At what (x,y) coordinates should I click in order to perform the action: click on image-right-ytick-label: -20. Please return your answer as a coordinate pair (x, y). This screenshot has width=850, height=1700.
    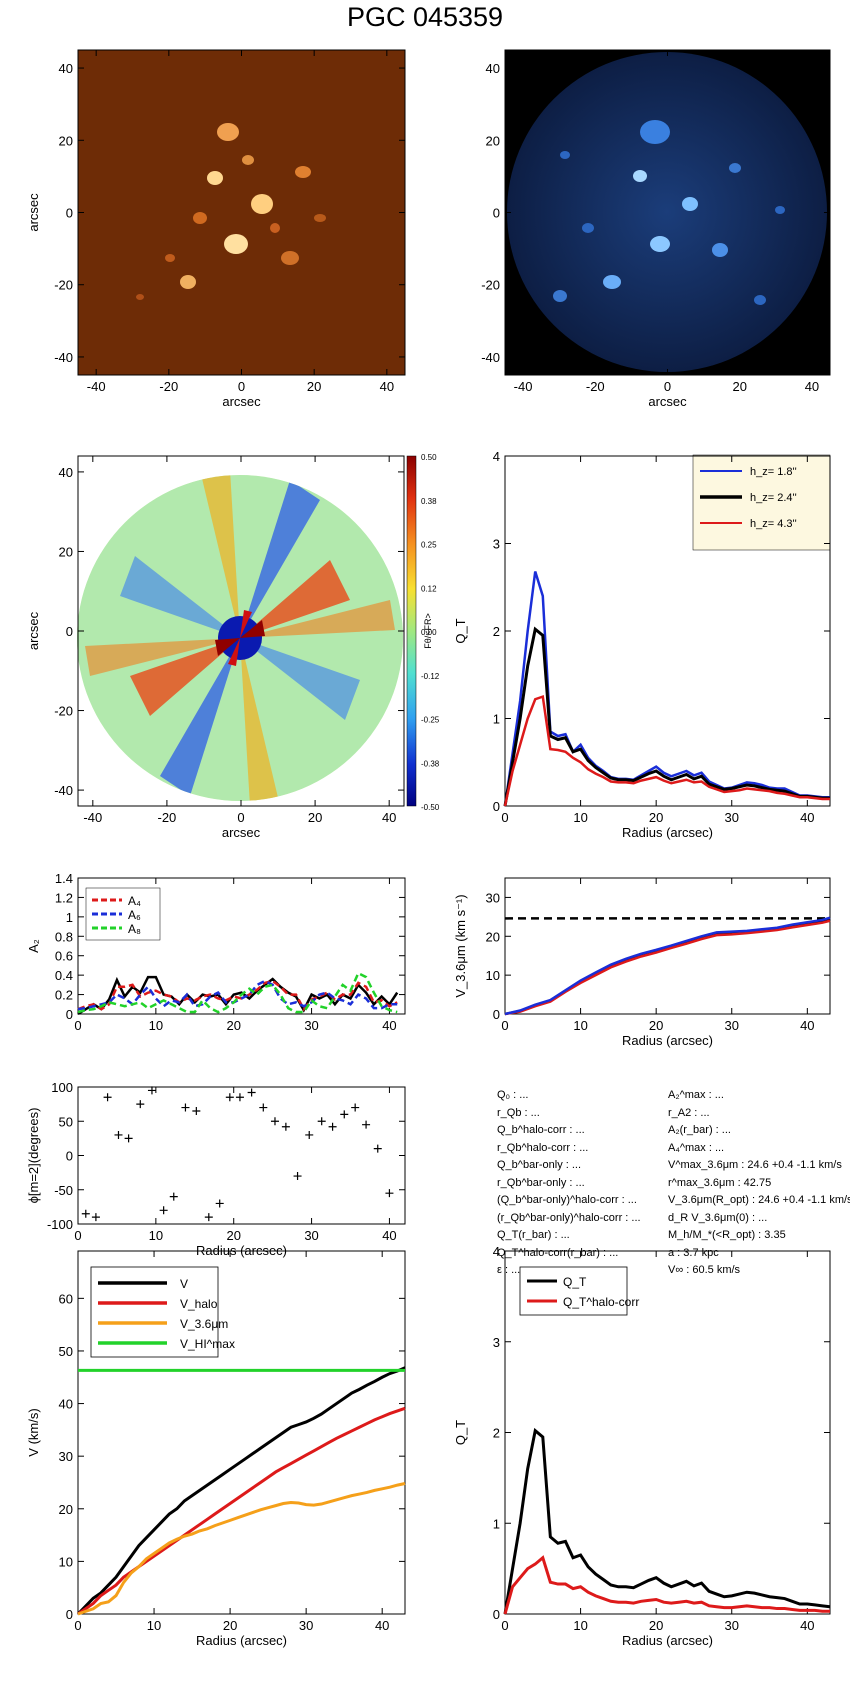
    Looking at the image, I should click on (490, 285).